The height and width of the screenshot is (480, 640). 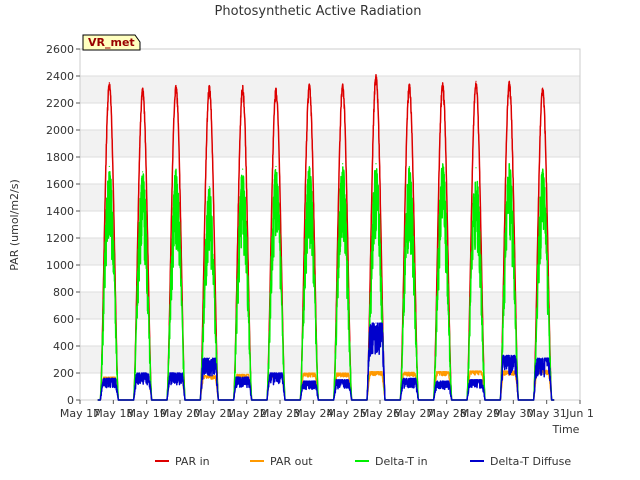 I want to click on y-tick-label: 2000, so click(x=60, y=130).